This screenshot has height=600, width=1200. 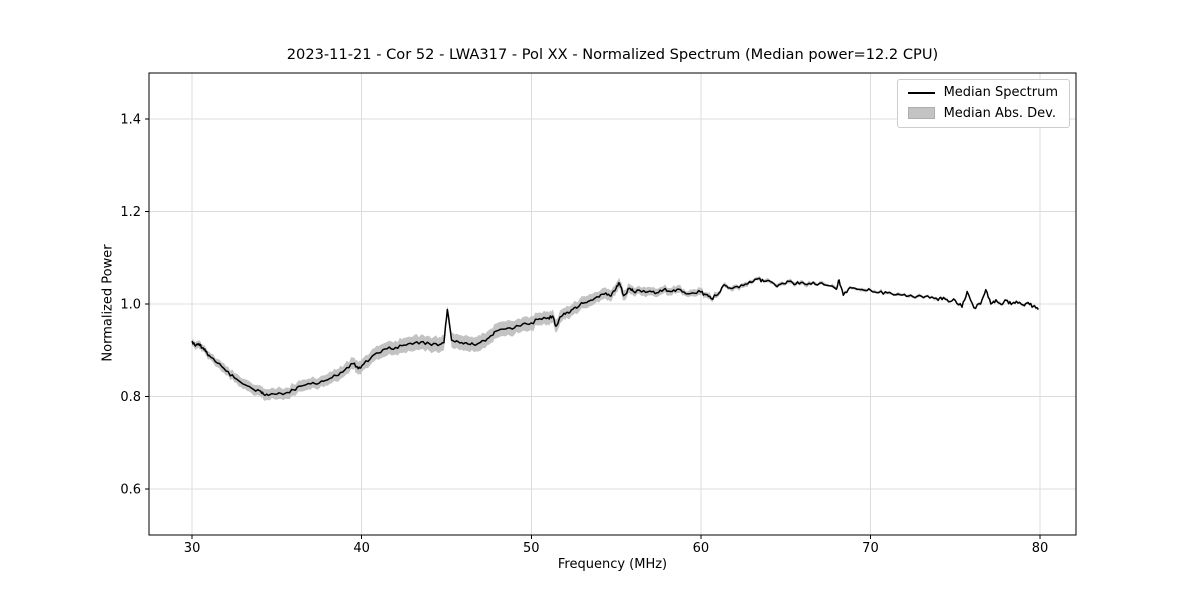 What do you see at coordinates (612, 564) in the screenshot?
I see `x-axis-label: Frequency (MHz)` at bounding box center [612, 564].